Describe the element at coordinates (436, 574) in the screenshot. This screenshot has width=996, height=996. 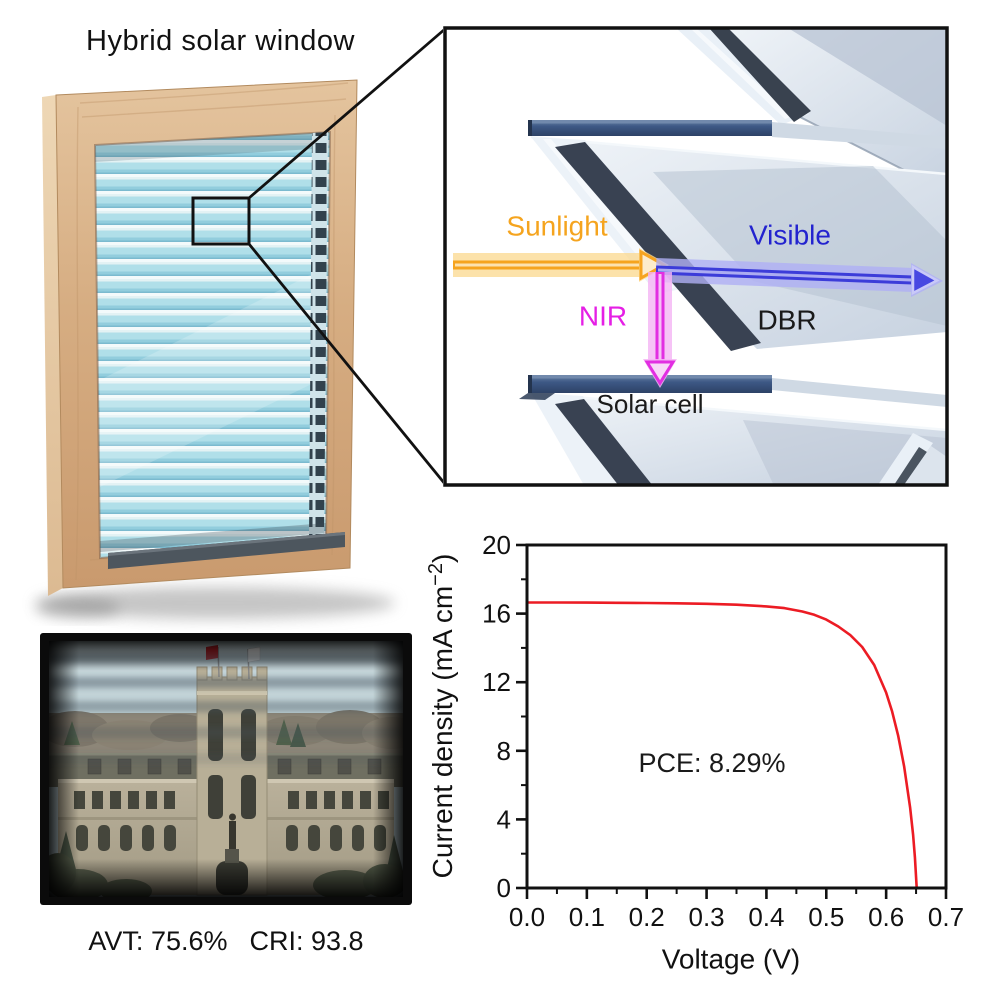
I see `y-axis-title-sup: −2` at that location.